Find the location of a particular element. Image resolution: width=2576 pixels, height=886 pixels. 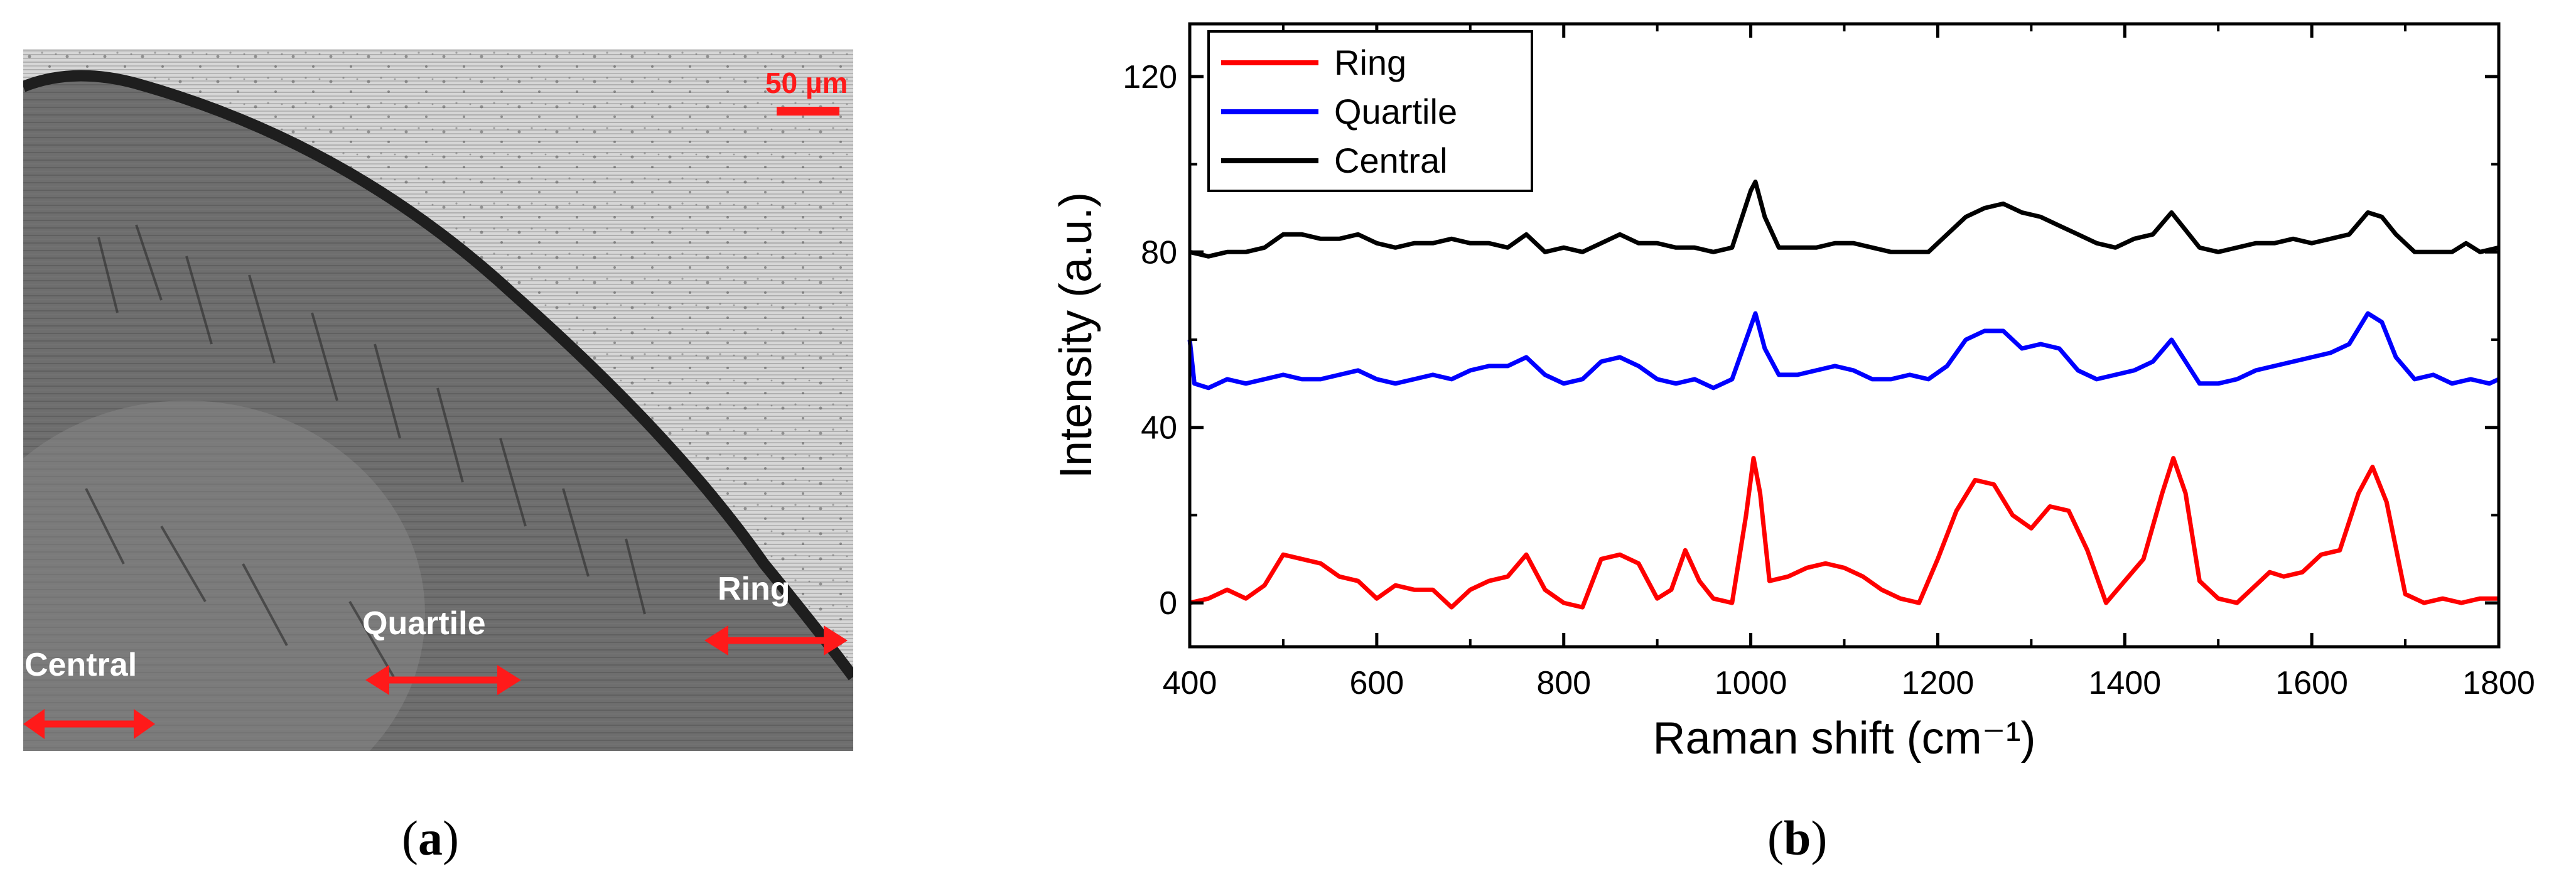

x-tick-label-800: 800 is located at coordinates (1563, 683).